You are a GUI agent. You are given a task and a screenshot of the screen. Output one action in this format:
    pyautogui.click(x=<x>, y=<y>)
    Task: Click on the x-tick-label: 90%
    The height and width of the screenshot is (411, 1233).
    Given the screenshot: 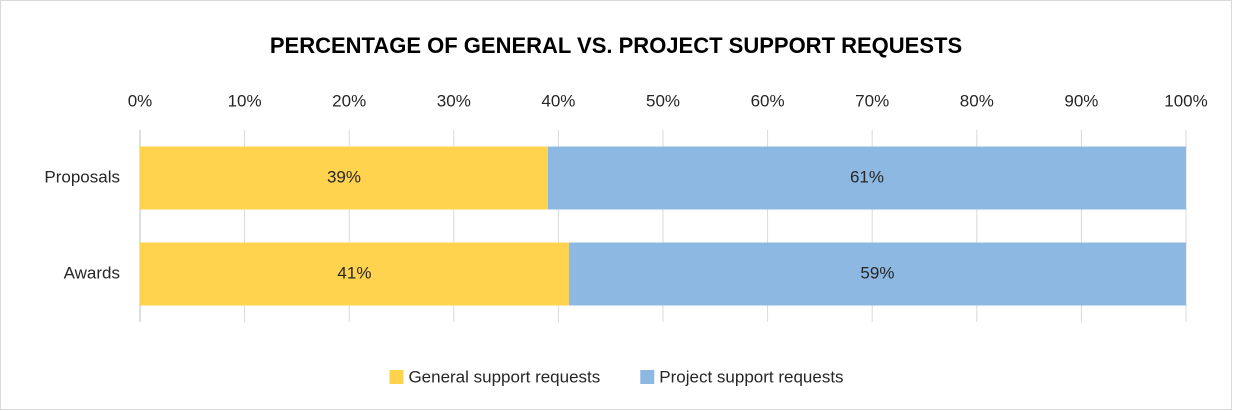 What is the action you would take?
    pyautogui.click(x=1081, y=100)
    